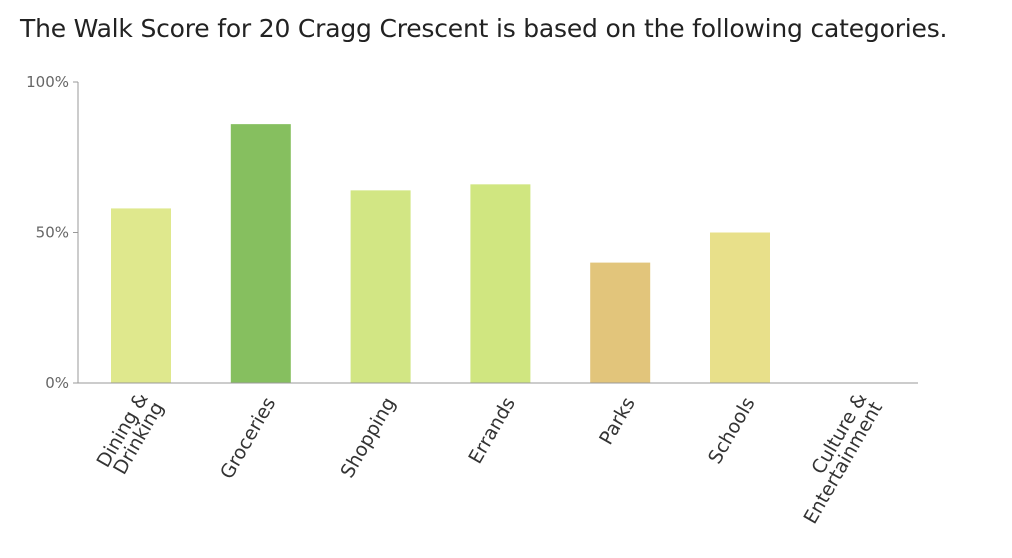 This screenshot has width=1012, height=558. I want to click on x-tick-label-line: Parks, so click(617, 421).